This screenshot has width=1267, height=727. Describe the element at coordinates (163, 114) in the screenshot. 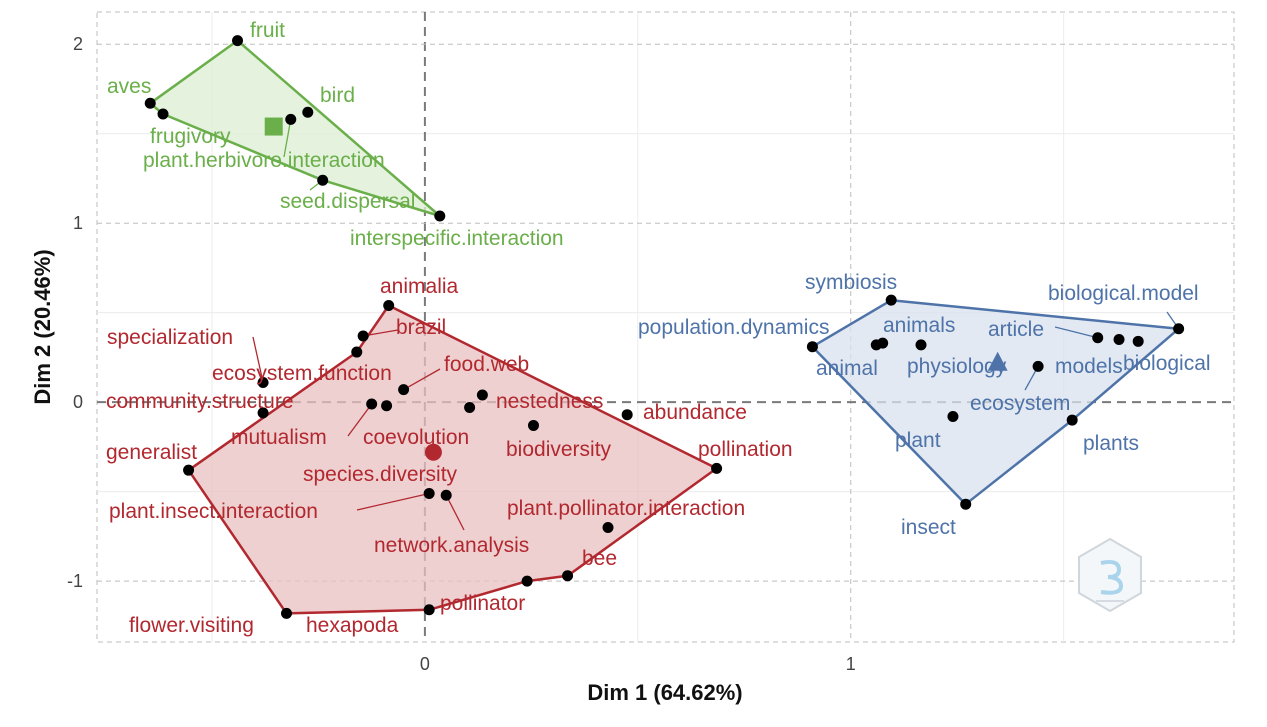

I see `point-frugivory` at that location.